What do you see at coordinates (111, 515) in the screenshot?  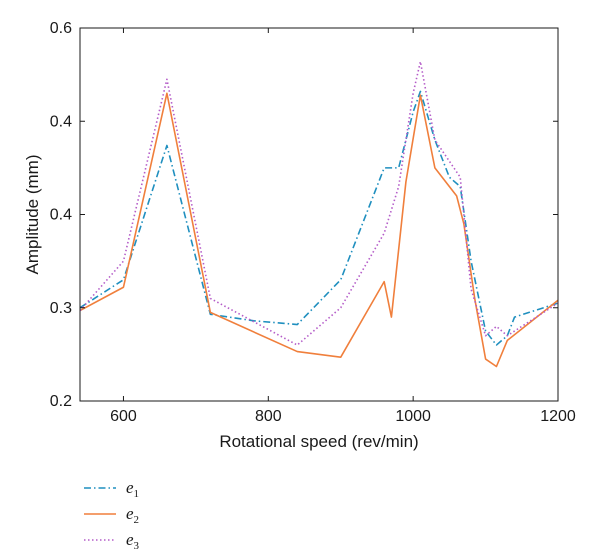 I see `legend-item: e2` at bounding box center [111, 515].